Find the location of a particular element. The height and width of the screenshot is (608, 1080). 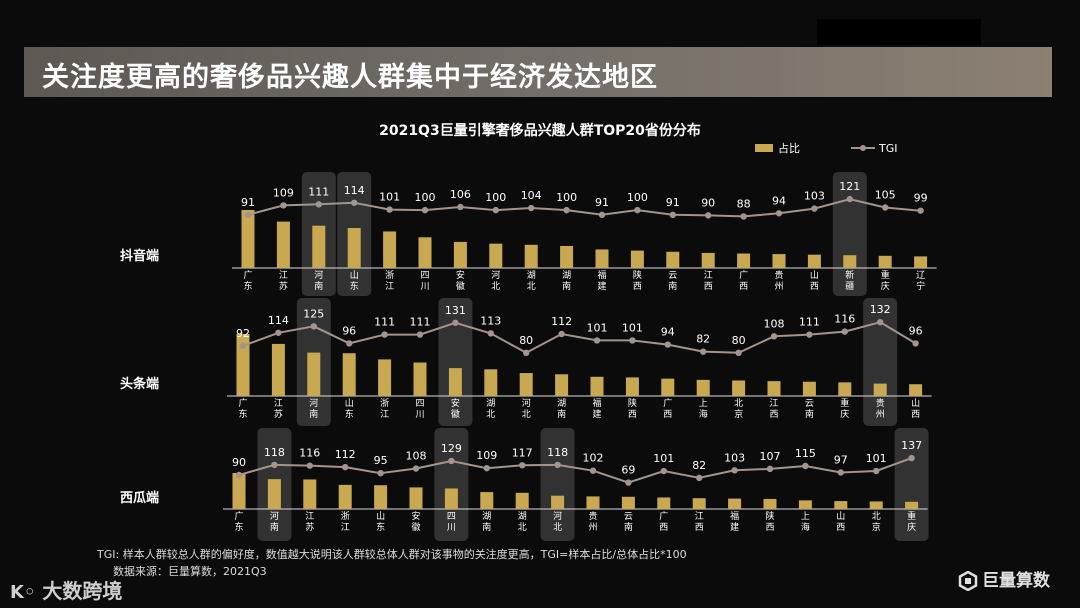

tgi-value-label: 90 is located at coordinates (708, 202).